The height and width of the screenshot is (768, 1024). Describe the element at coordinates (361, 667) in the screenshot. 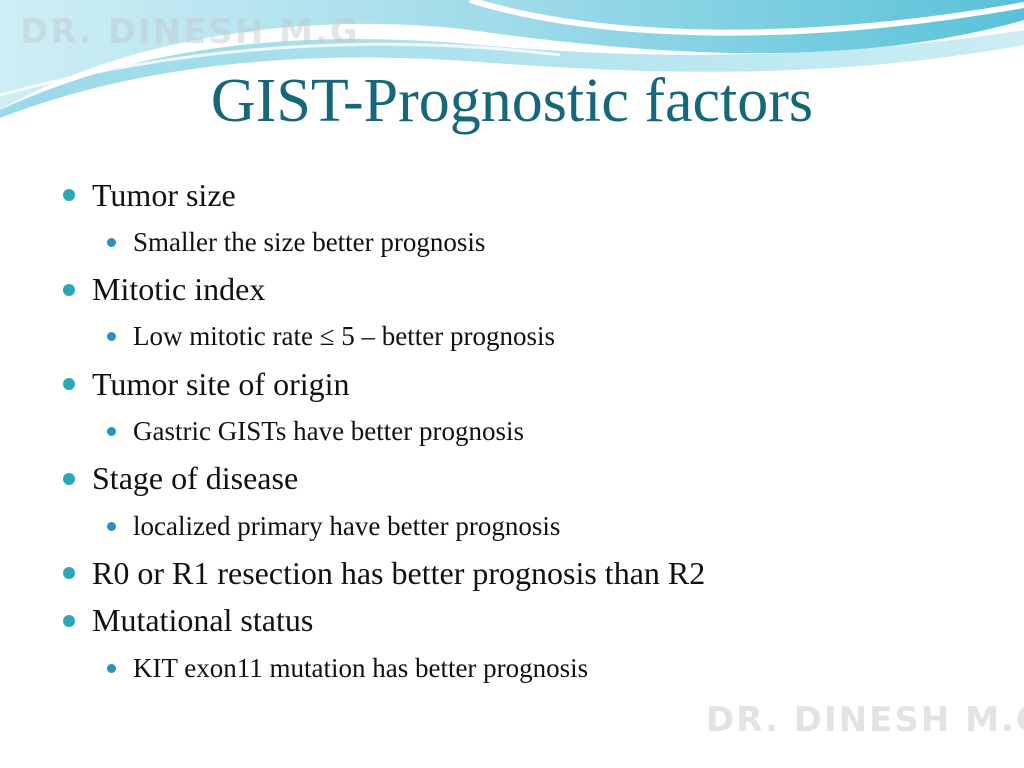

I see `bullet-text: KIT exon11 mutation has better prognosis` at that location.